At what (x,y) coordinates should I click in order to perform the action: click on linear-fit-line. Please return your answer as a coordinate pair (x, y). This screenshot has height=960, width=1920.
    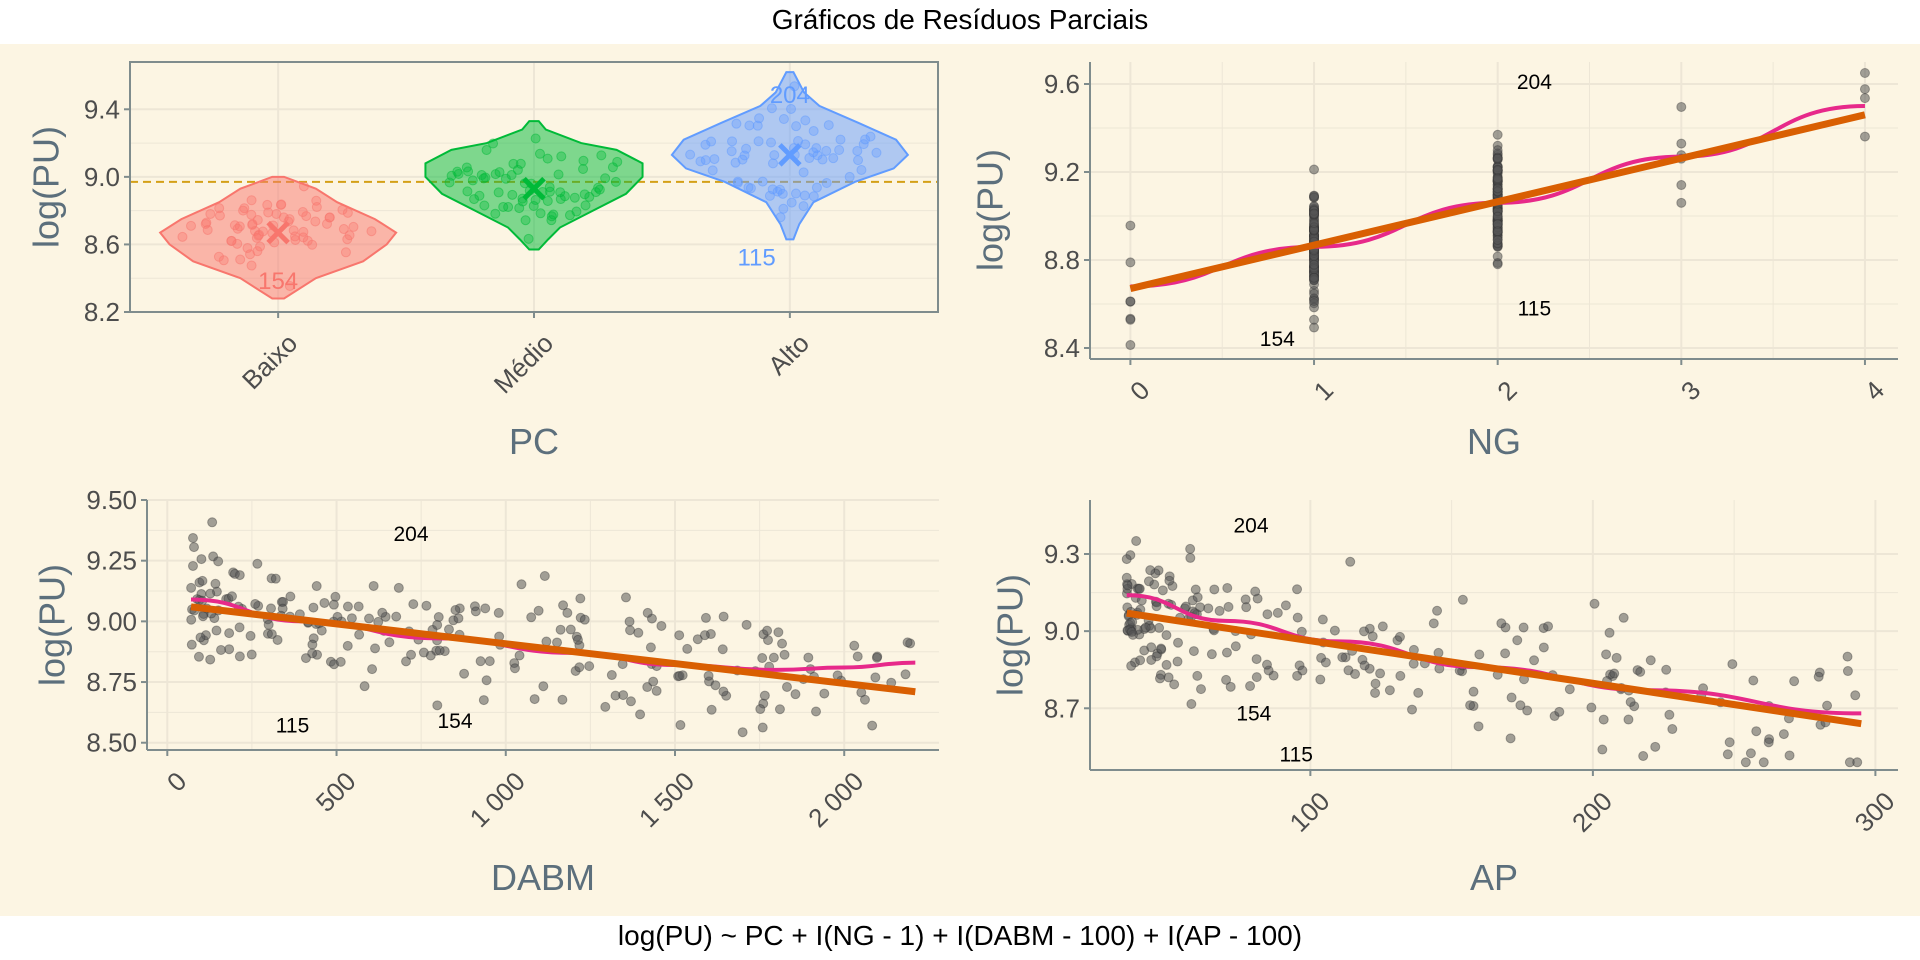
    Looking at the image, I should click on (553, 649).